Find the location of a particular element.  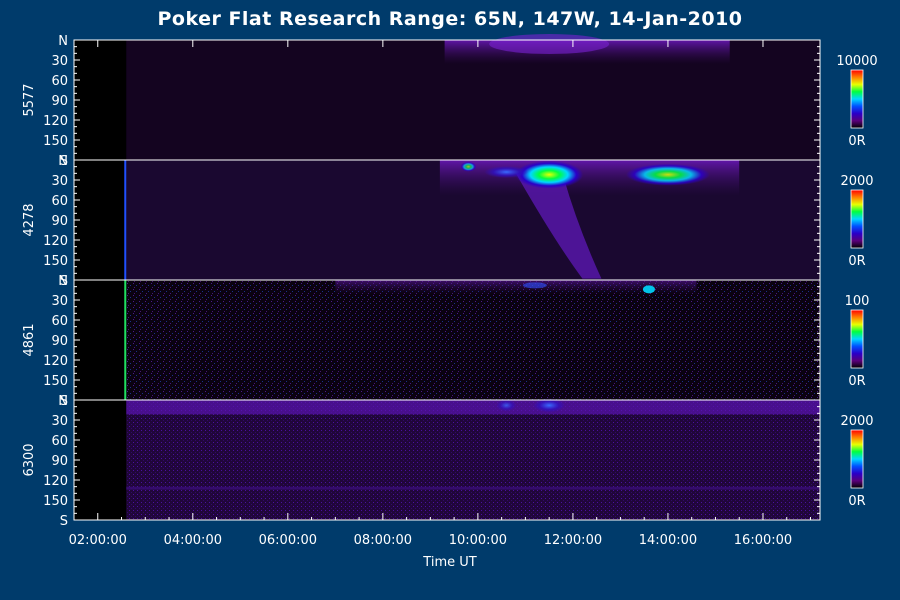

x-axis-label: Time UT is located at coordinates (450, 562).